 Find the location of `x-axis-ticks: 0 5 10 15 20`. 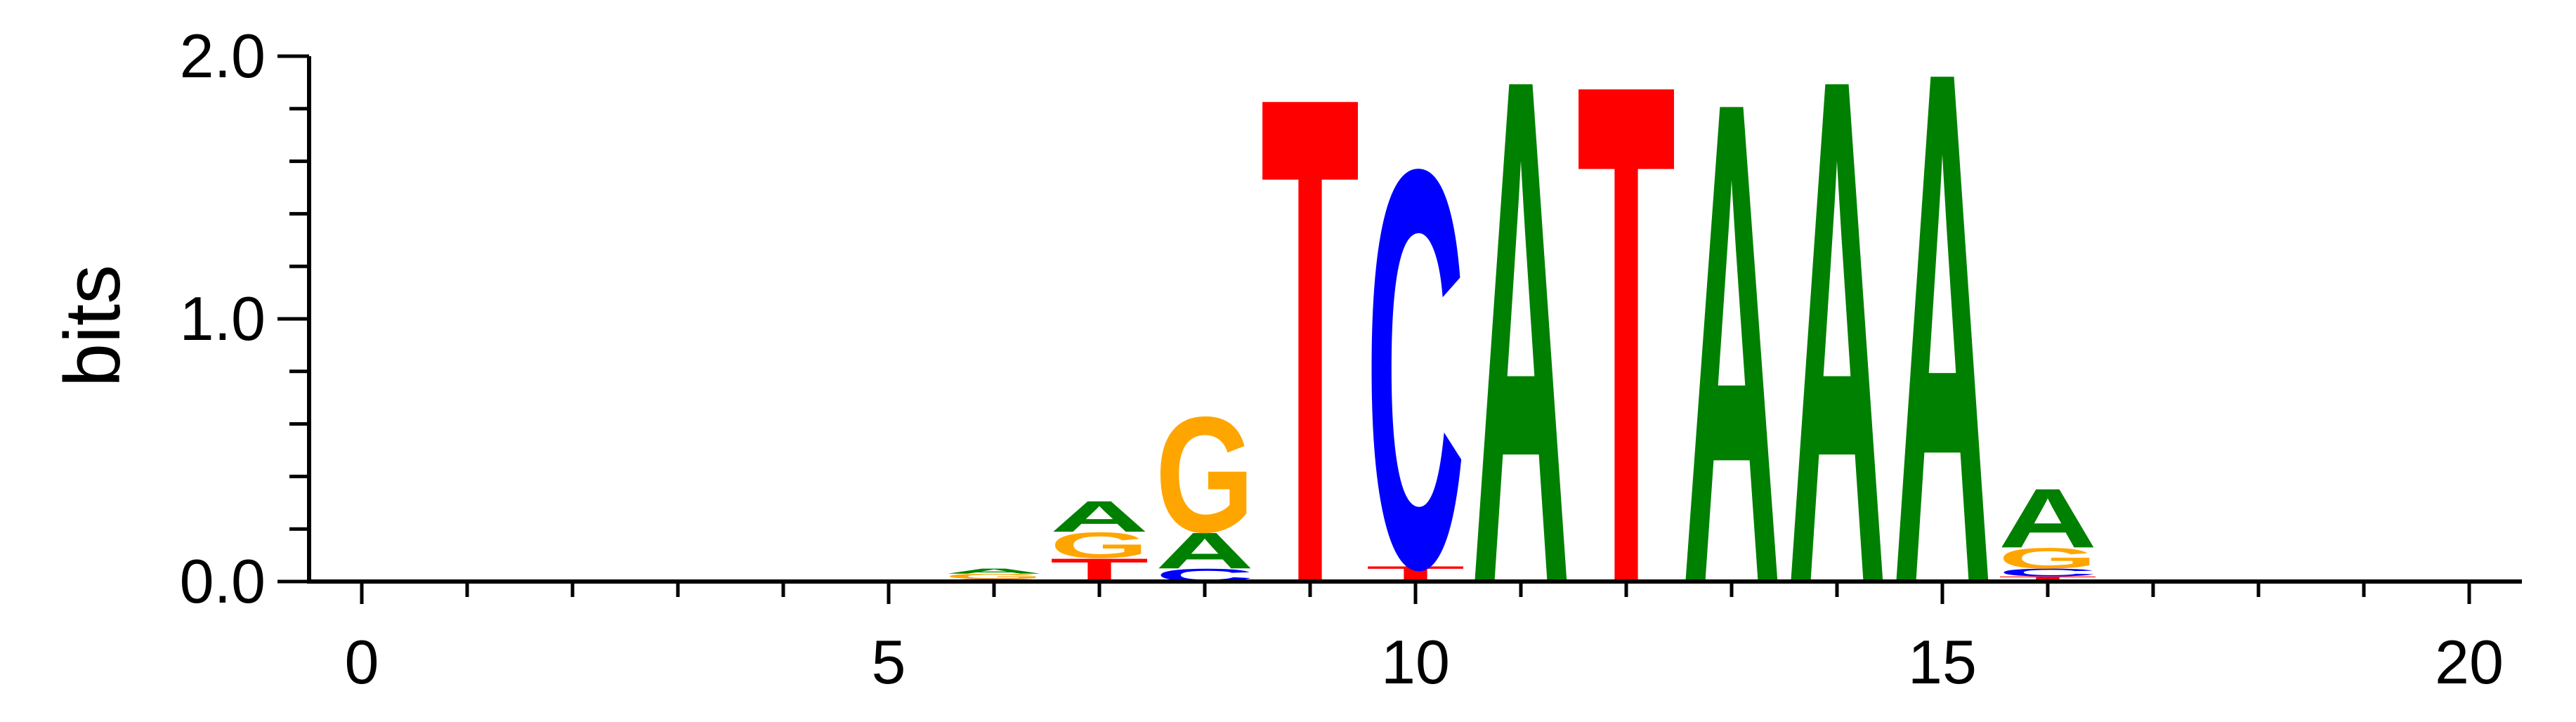

x-axis-ticks: 0 5 10 15 20 is located at coordinates (1424, 639).